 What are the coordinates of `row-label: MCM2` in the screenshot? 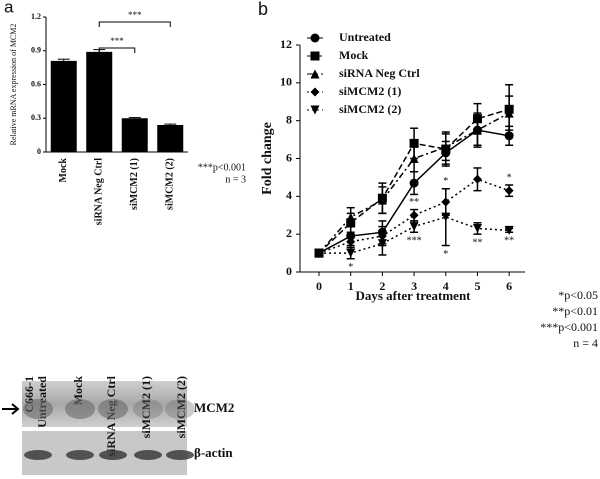 It's located at (214, 407).